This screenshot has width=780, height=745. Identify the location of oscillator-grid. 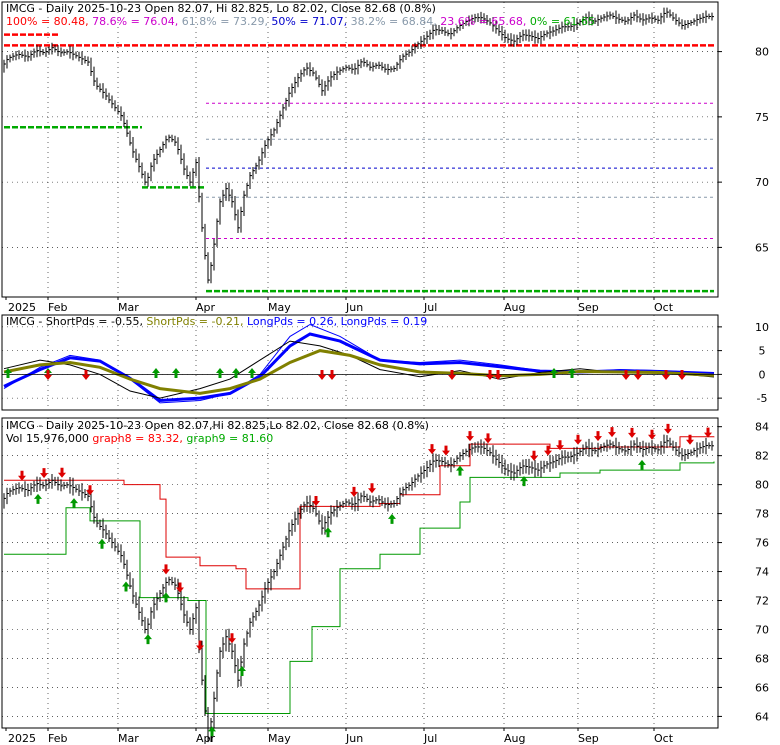
(360, 362).